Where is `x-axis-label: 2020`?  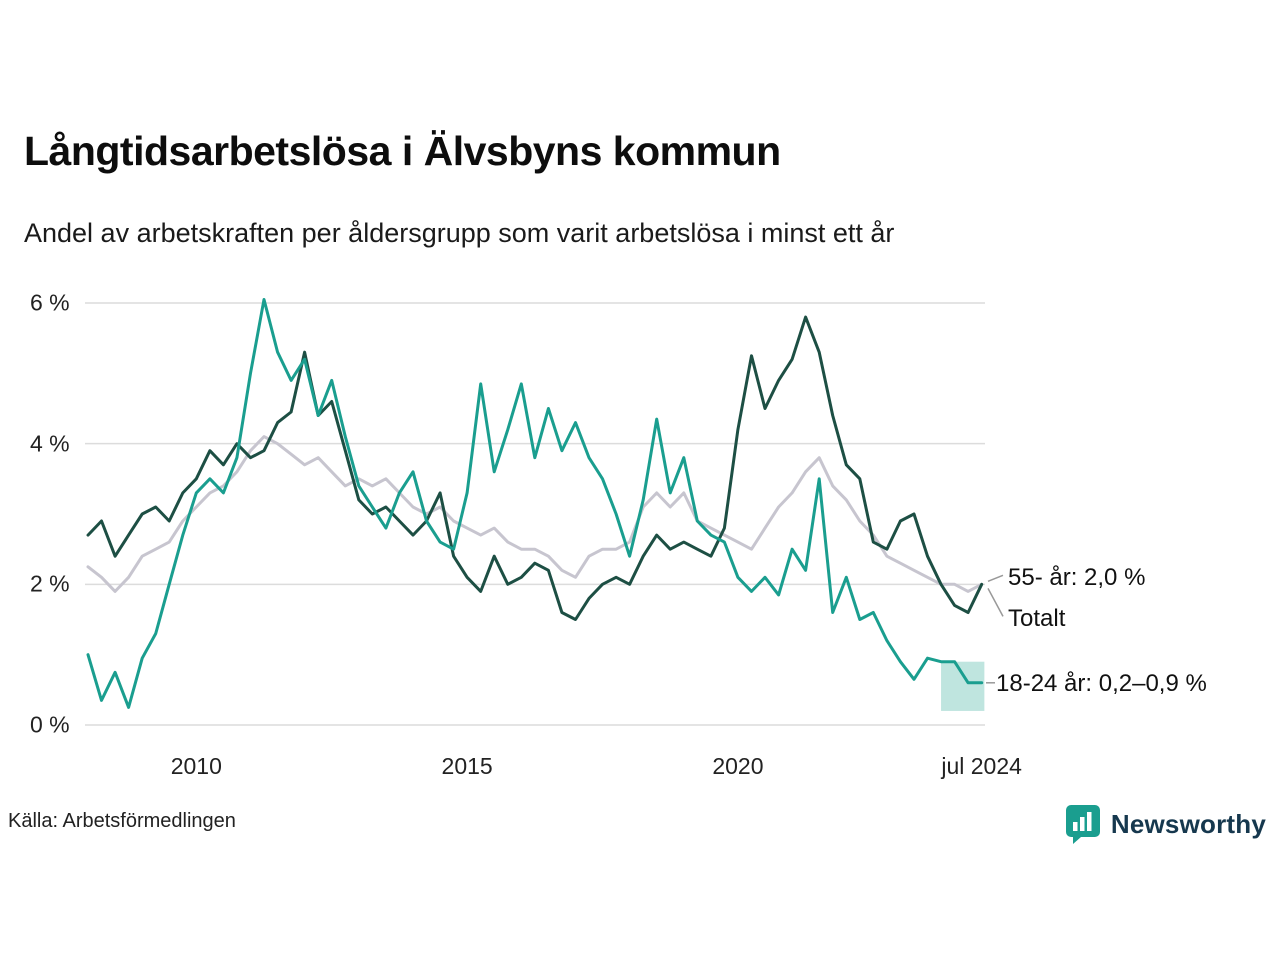
x-axis-label: 2020 is located at coordinates (738, 766).